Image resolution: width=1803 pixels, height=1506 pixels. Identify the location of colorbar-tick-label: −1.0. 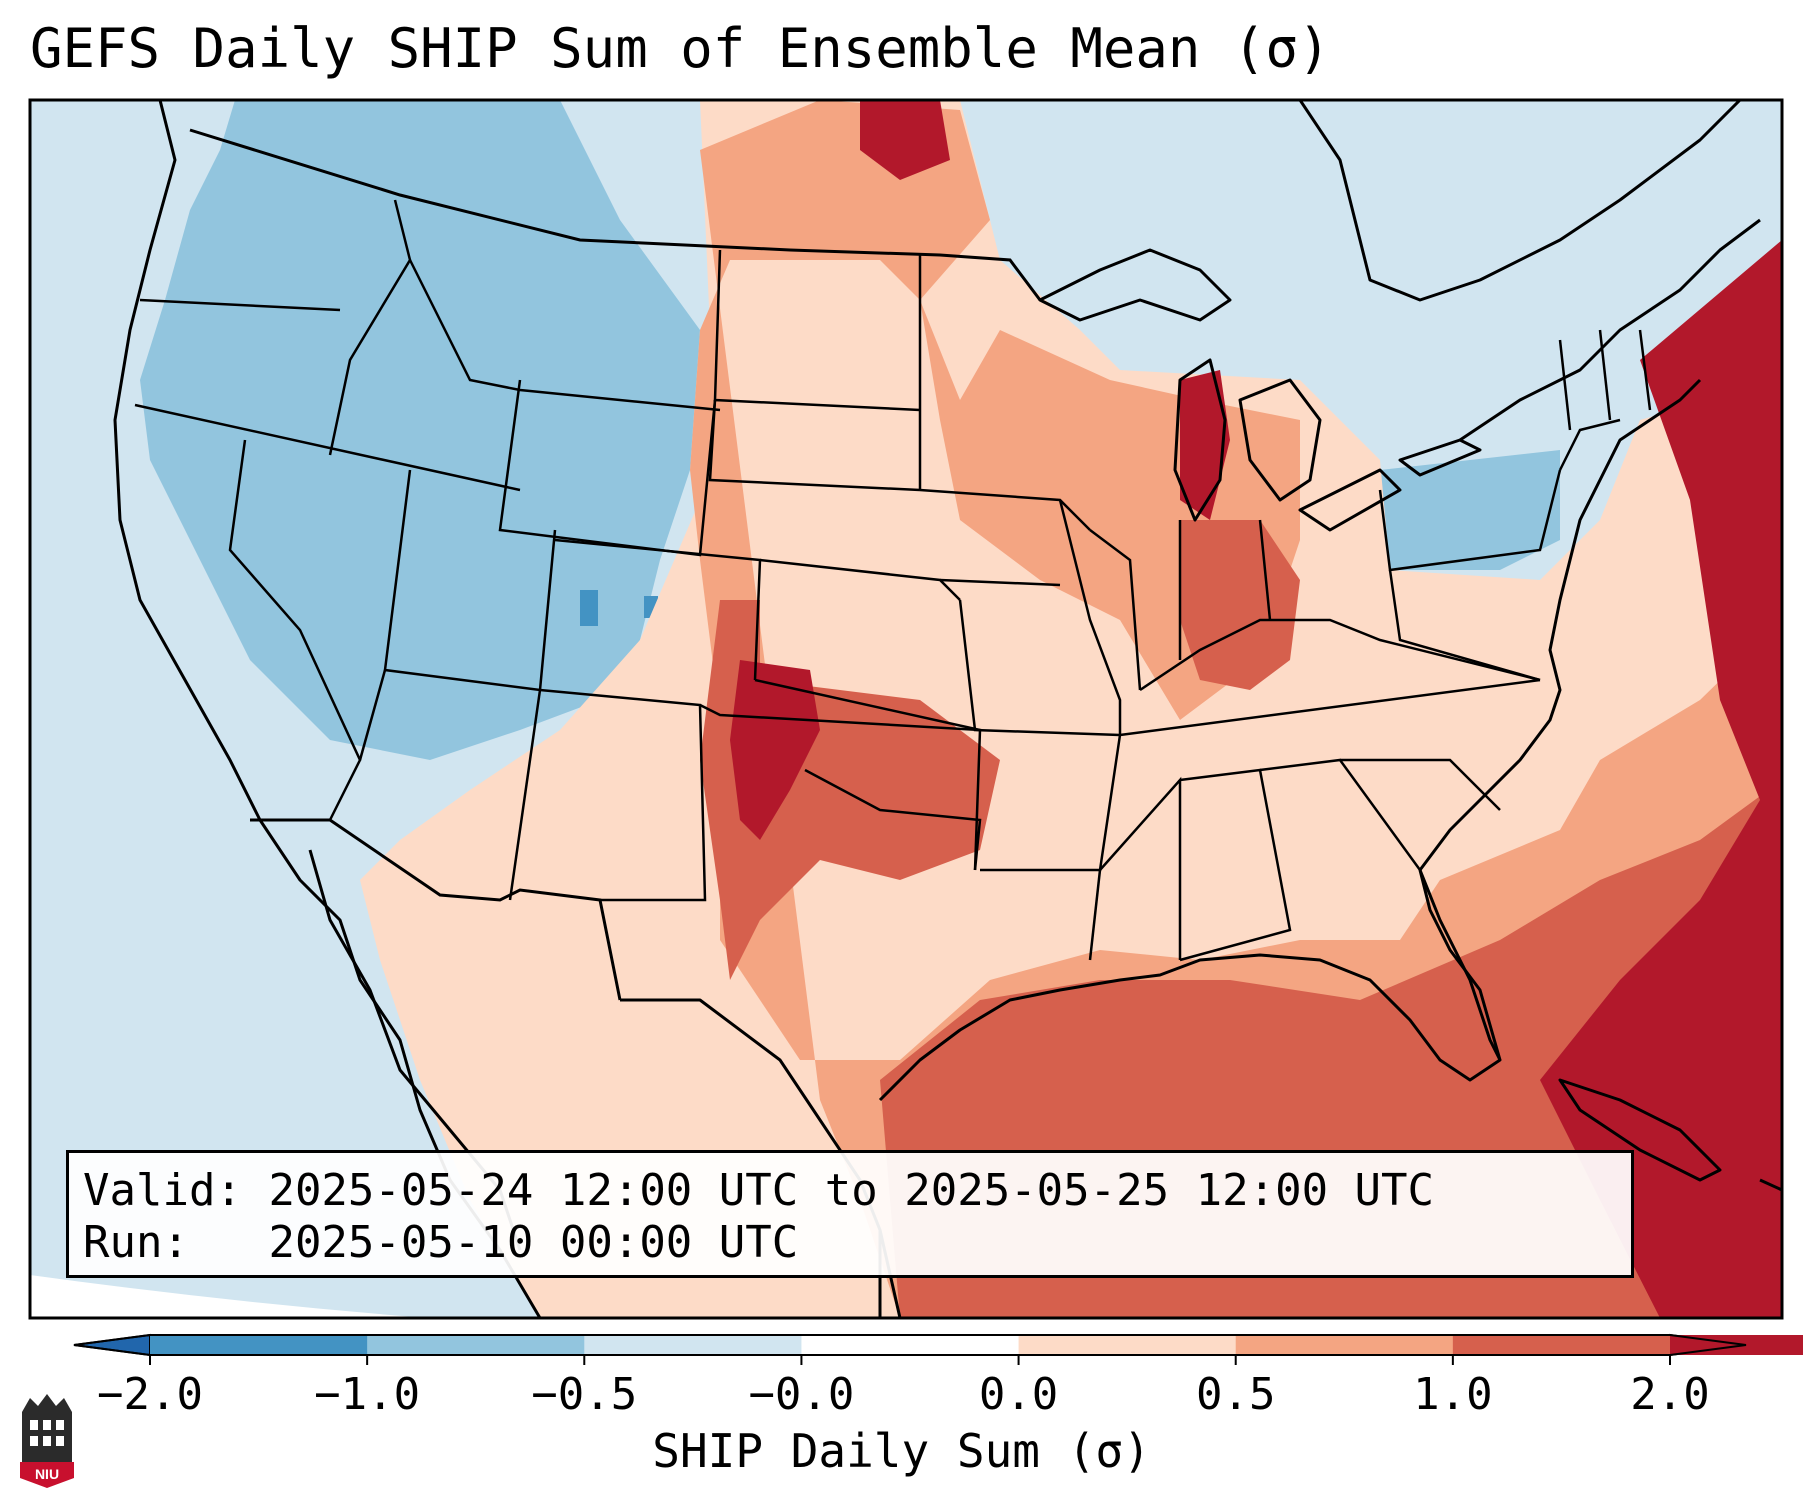
(367, 1394).